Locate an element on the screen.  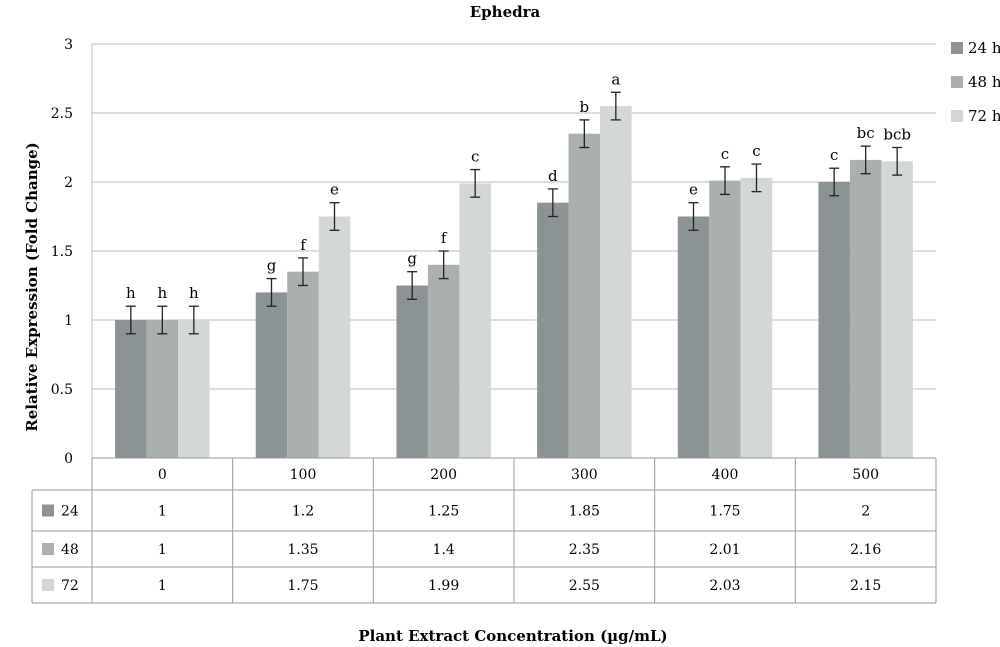
table-series-label: 72 is located at coordinates (70, 586).